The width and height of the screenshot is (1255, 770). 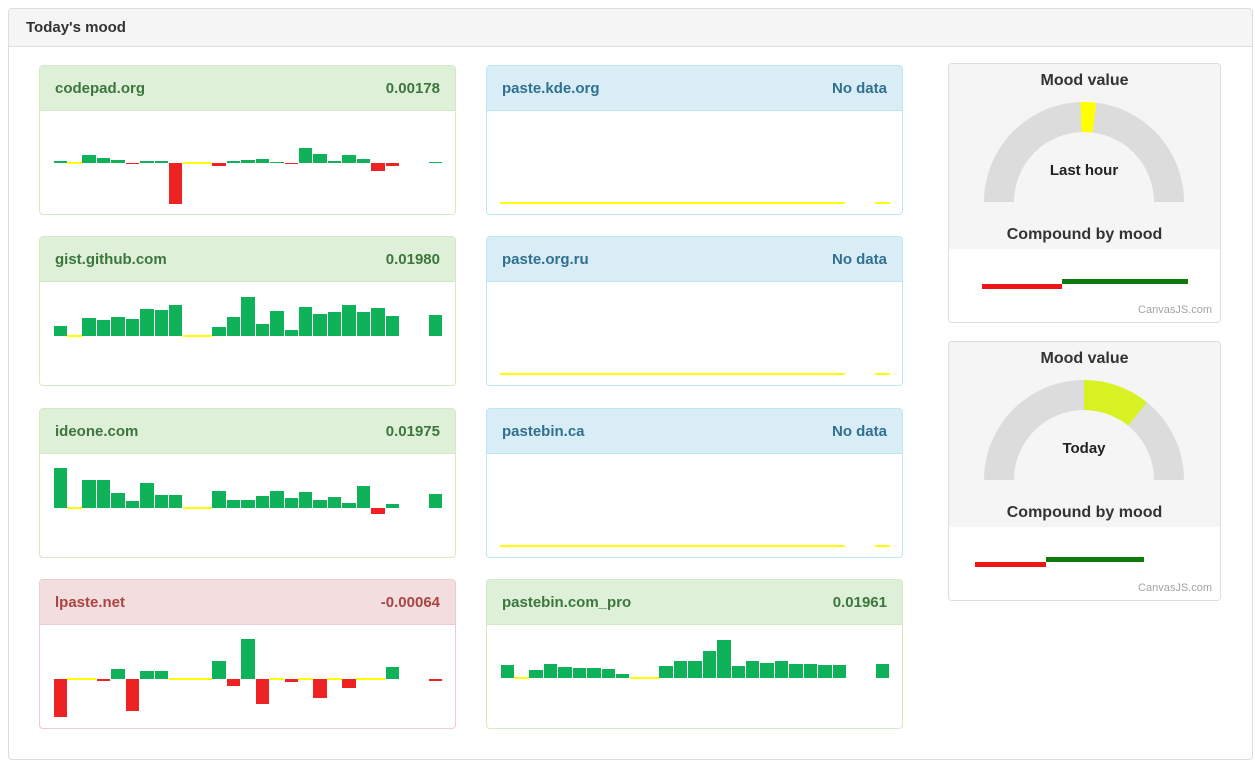 What do you see at coordinates (1084, 358) in the screenshot?
I see `gauge-title: Mood value` at bounding box center [1084, 358].